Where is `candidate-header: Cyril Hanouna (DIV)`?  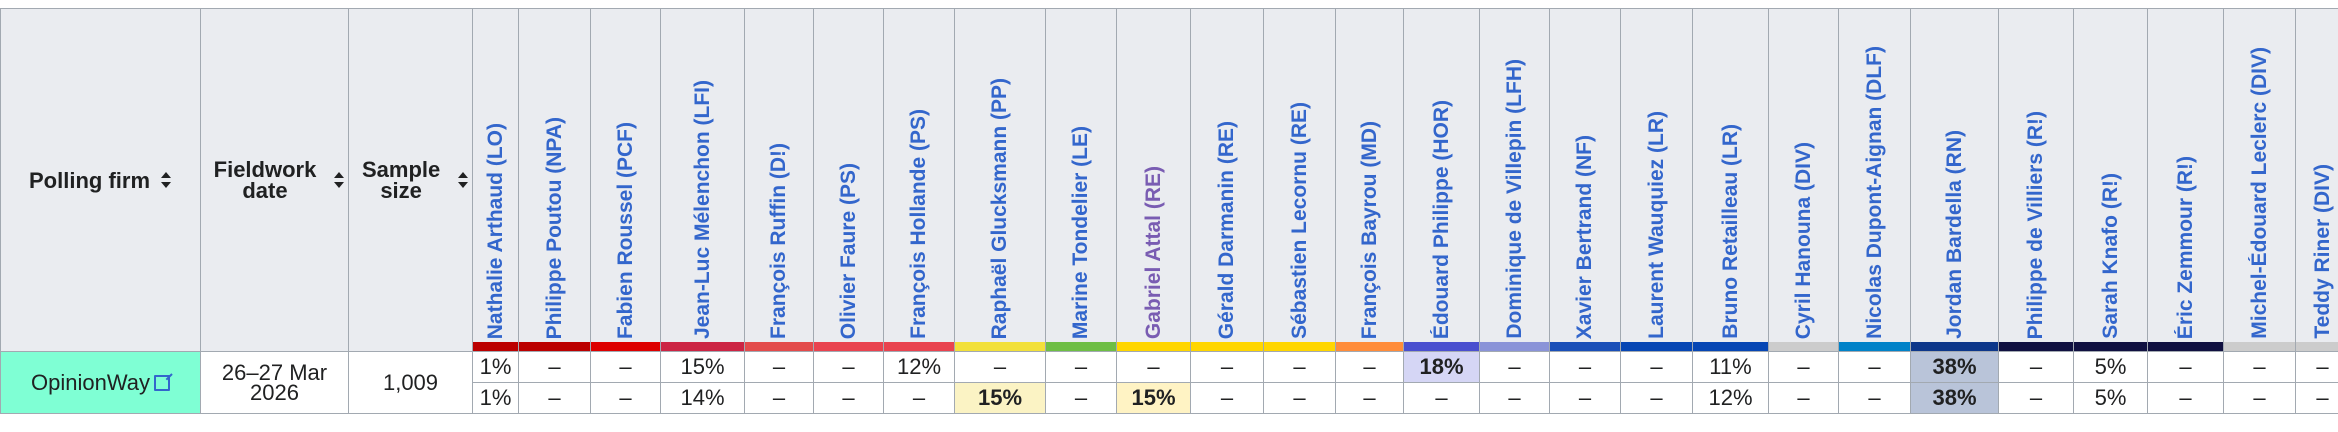
candidate-header: Cyril Hanouna (DIV) is located at coordinates (1804, 180).